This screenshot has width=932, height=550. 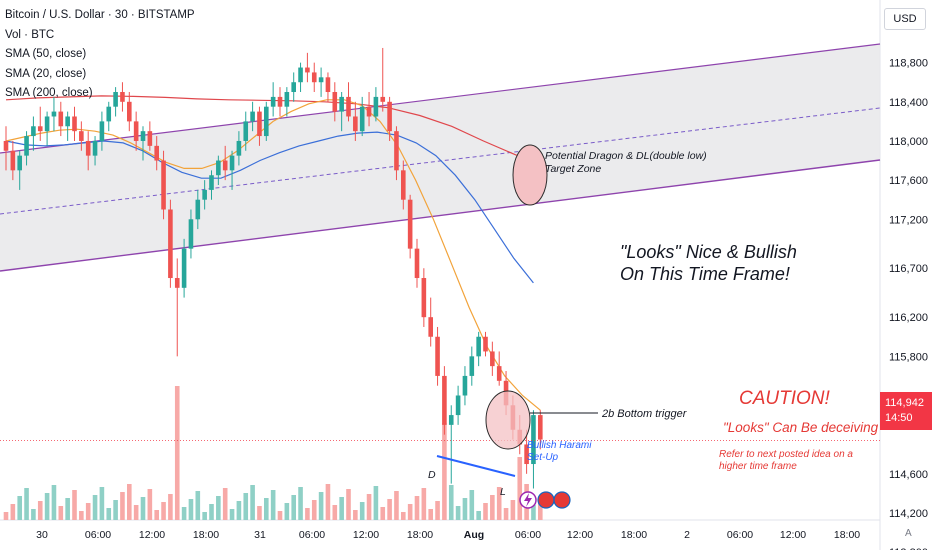 I want to click on price-tick-label: 118,000, so click(x=908, y=142).